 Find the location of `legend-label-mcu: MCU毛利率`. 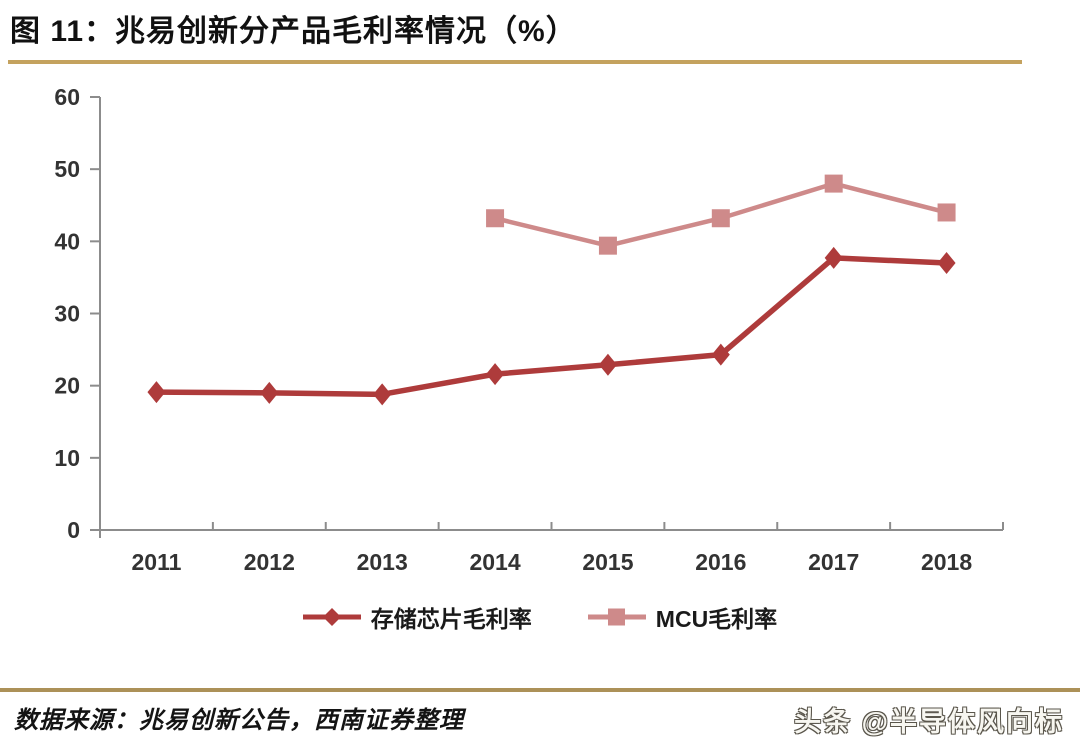

legend-label-mcu: MCU毛利率 is located at coordinates (716, 619).